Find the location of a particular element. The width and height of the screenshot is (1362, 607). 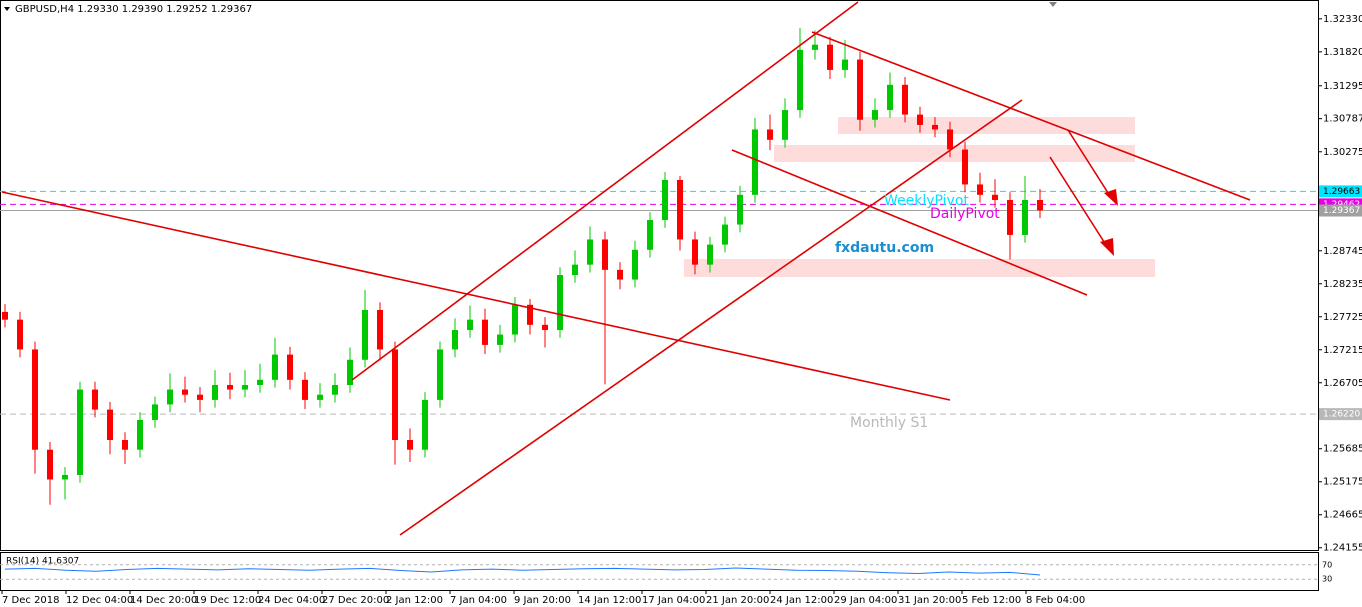

rsi-panel is located at coordinates (659, 571).